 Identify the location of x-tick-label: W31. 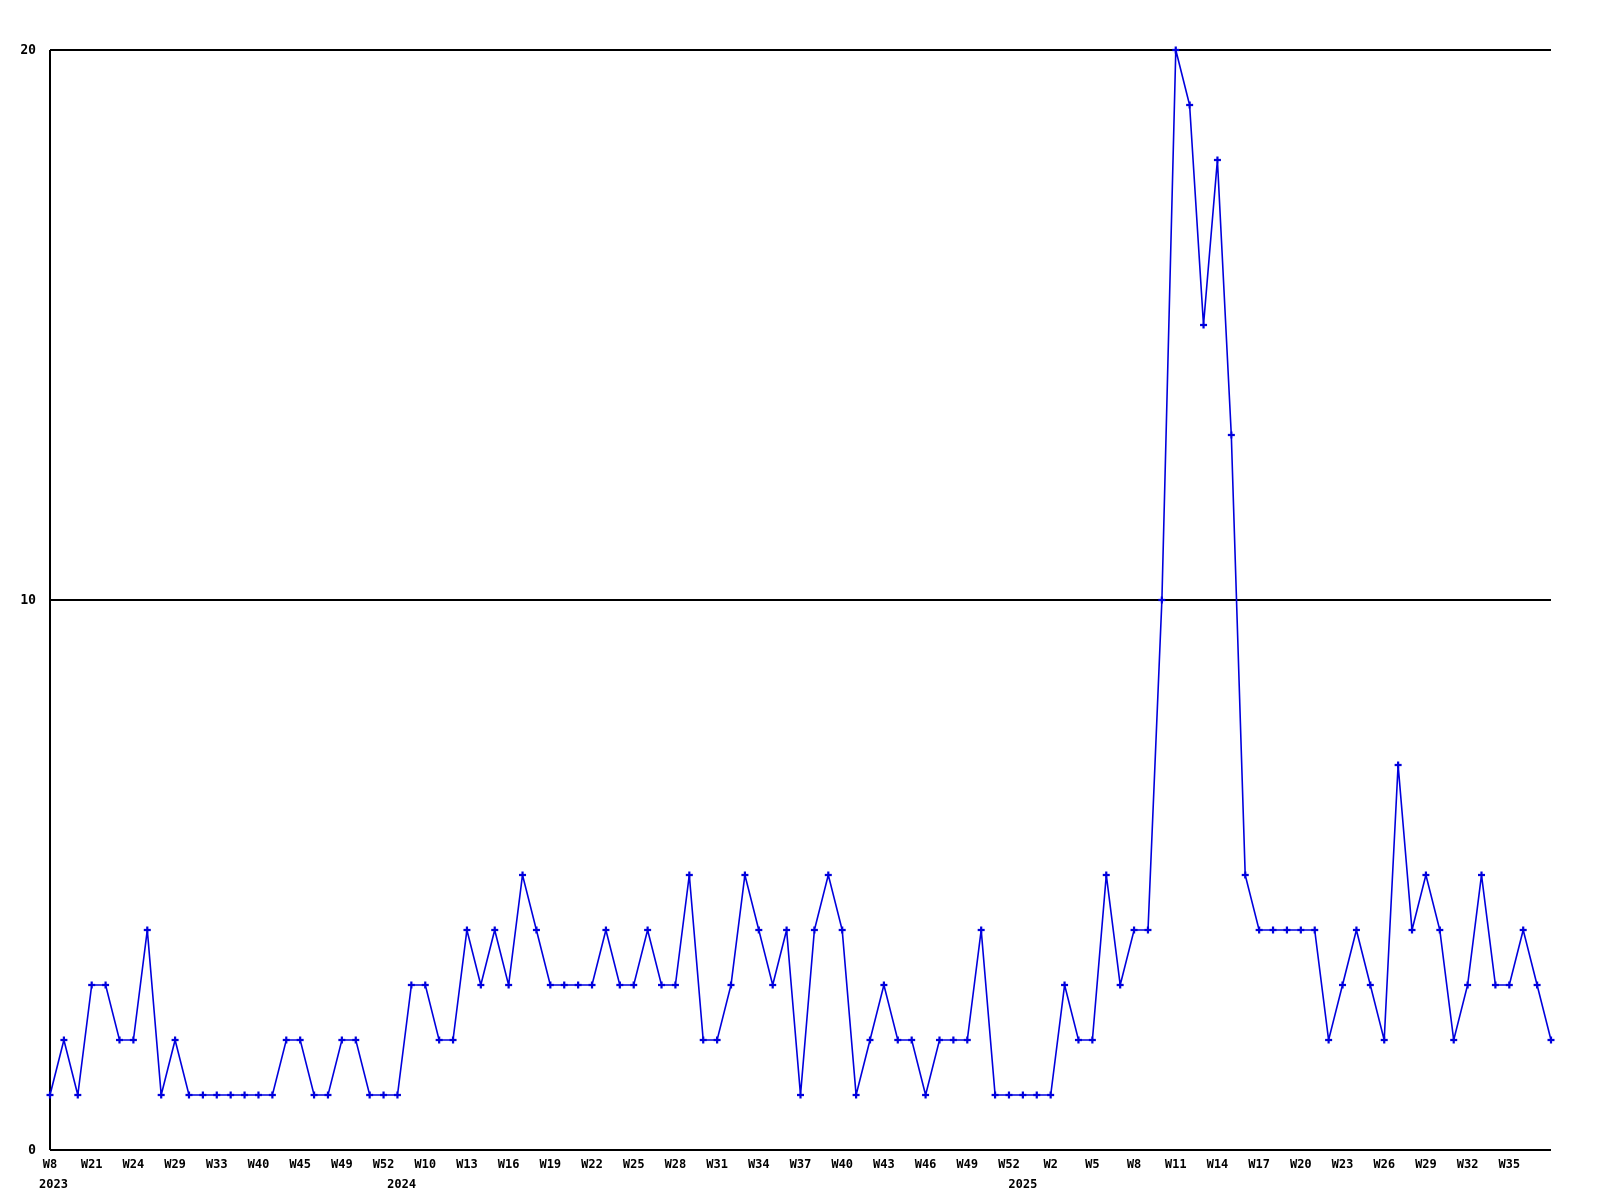
(717, 1164).